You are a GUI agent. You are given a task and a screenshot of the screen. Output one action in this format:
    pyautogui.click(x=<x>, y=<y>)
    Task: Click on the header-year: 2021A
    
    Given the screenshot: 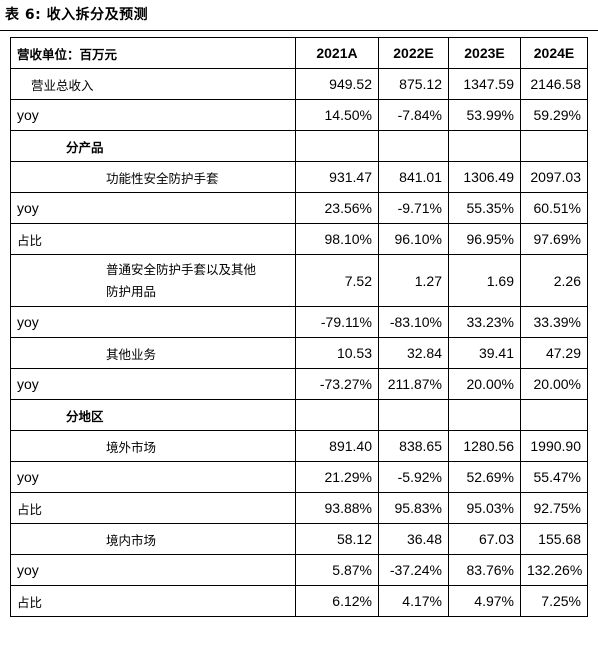 What is the action you would take?
    pyautogui.click(x=337, y=53)
    